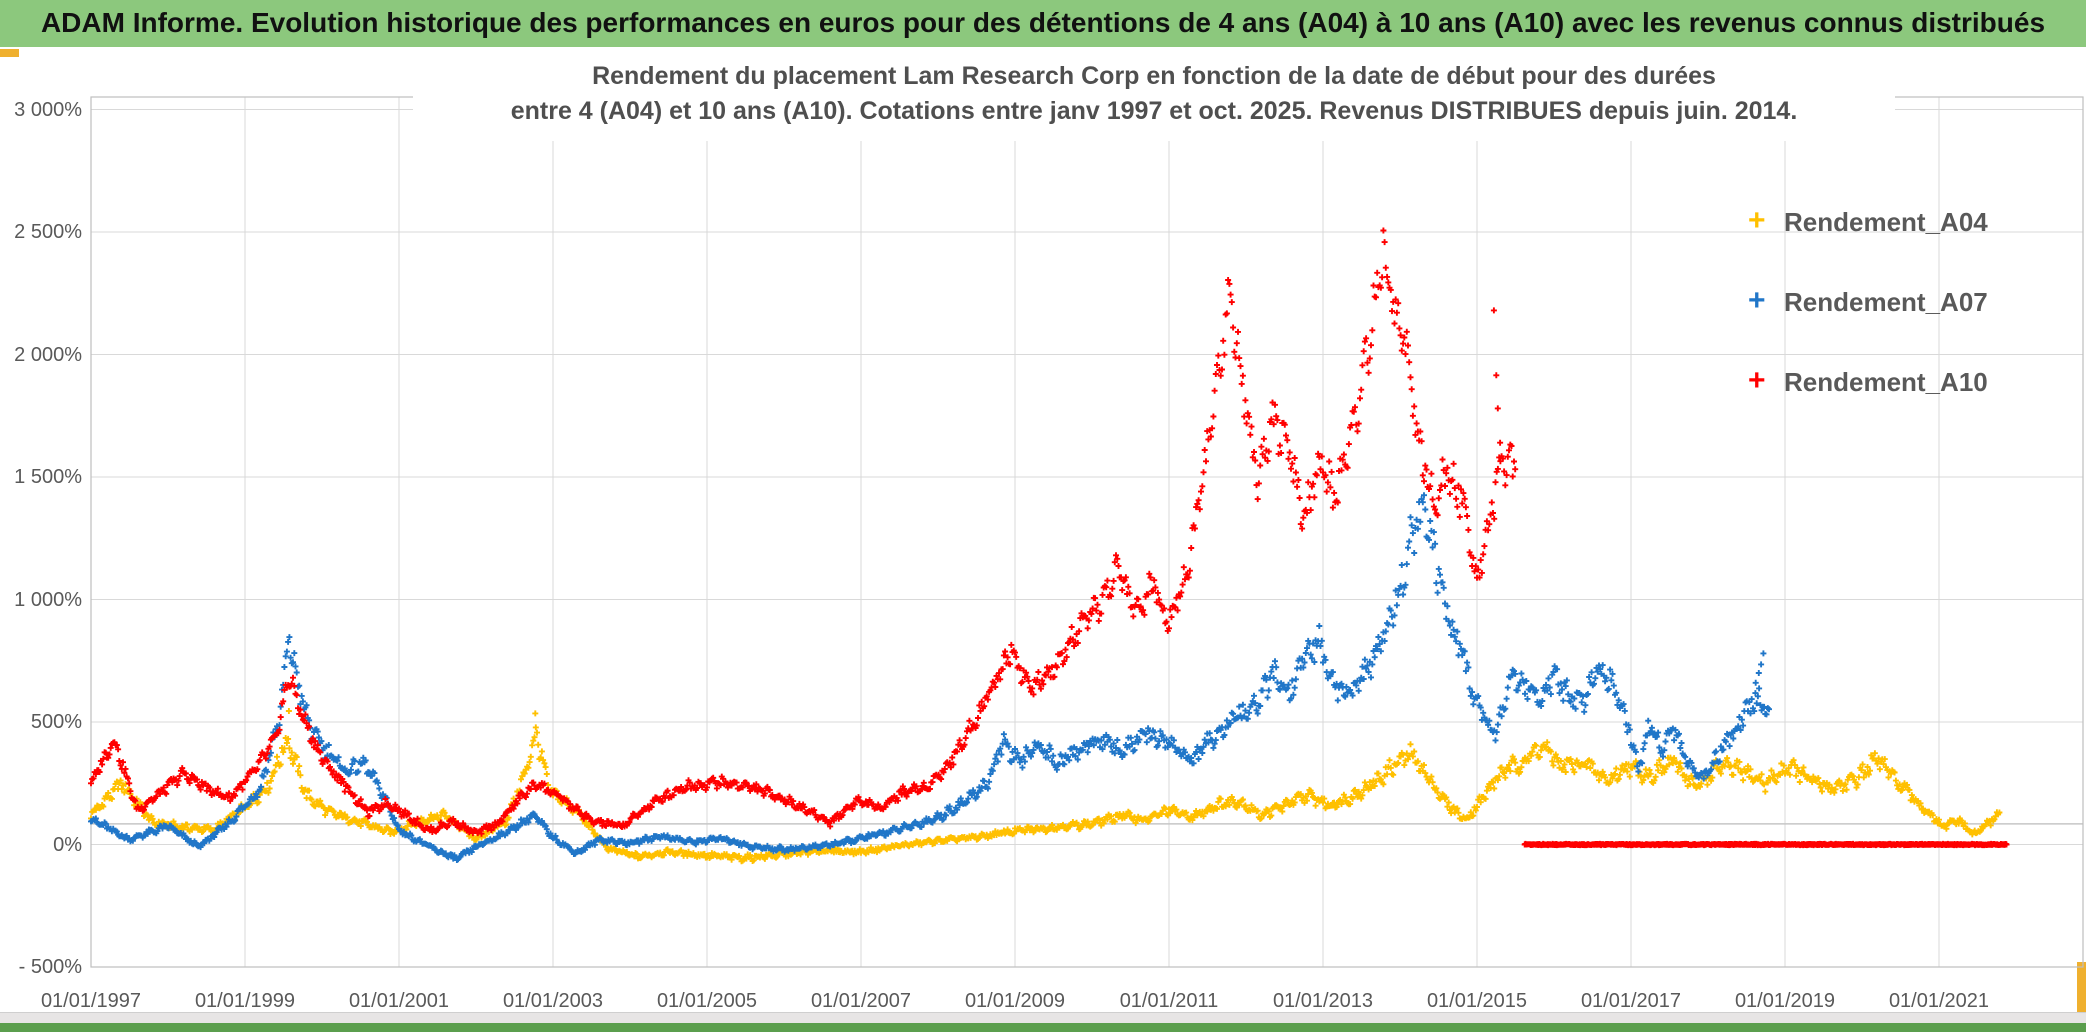  I want to click on selection-handle-top-left, so click(9, 53).